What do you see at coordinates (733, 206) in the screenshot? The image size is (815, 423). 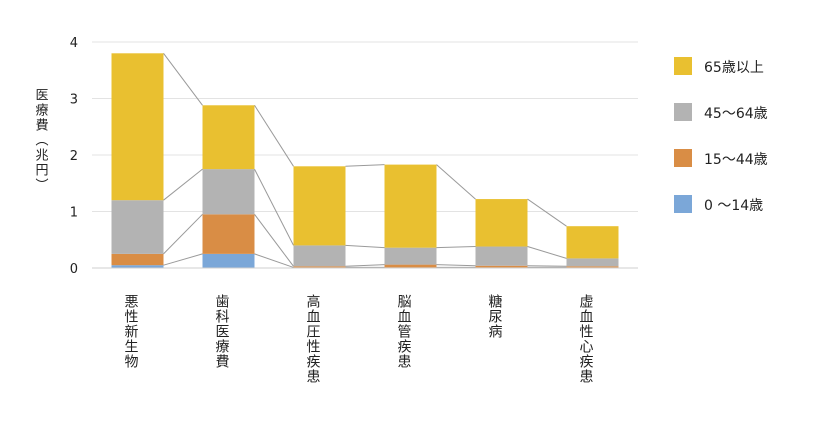 I see `legend-label: 0 ～14歳` at bounding box center [733, 206].